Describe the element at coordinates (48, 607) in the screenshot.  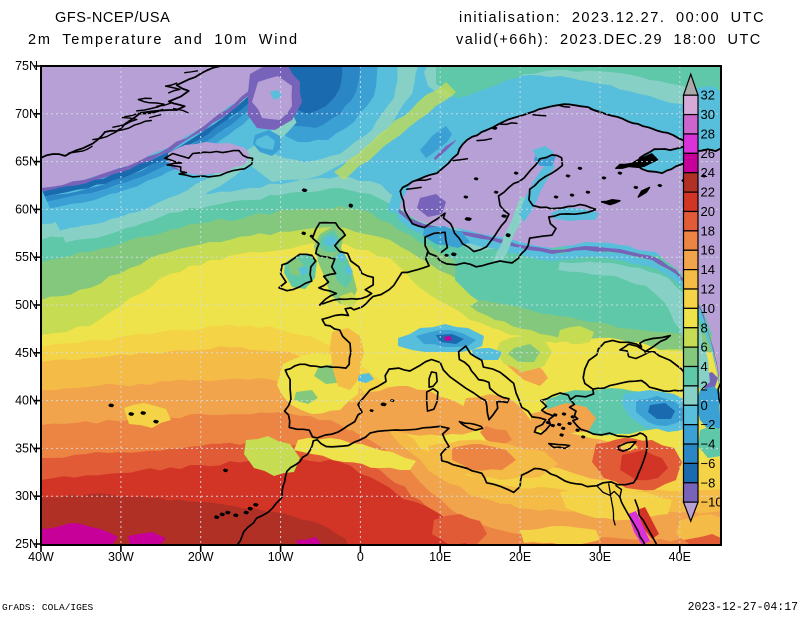
I see `svg-text: GrADS: COLA/IGES` at that location.